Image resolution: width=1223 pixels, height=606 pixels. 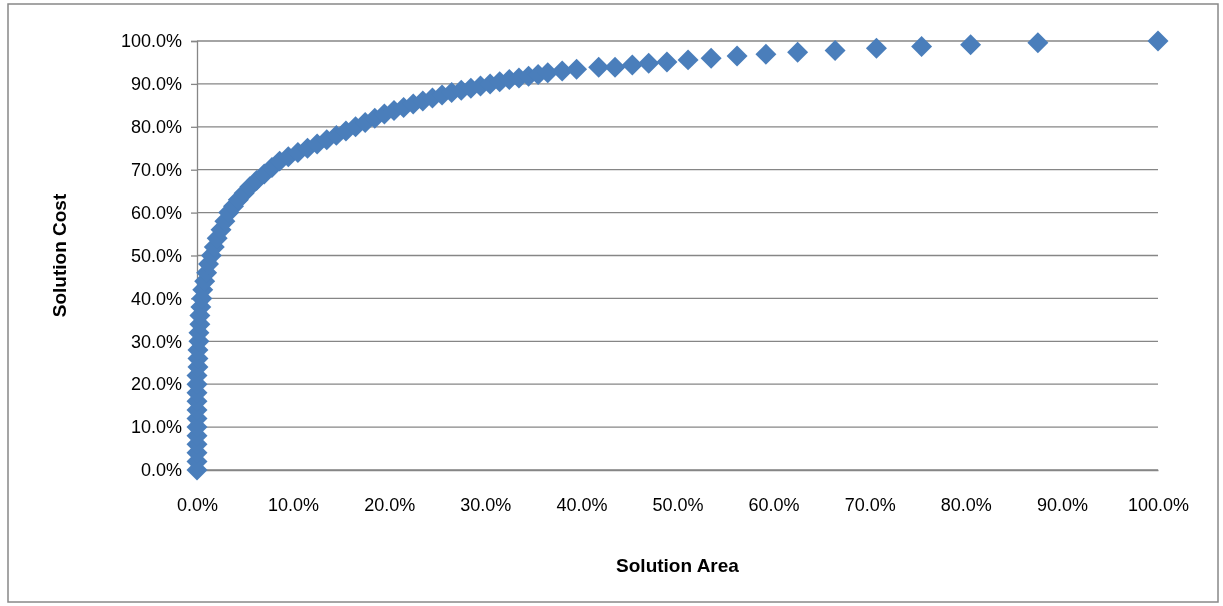 What do you see at coordinates (966, 504) in the screenshot?
I see `x-tick-label: 80.0%` at bounding box center [966, 504].